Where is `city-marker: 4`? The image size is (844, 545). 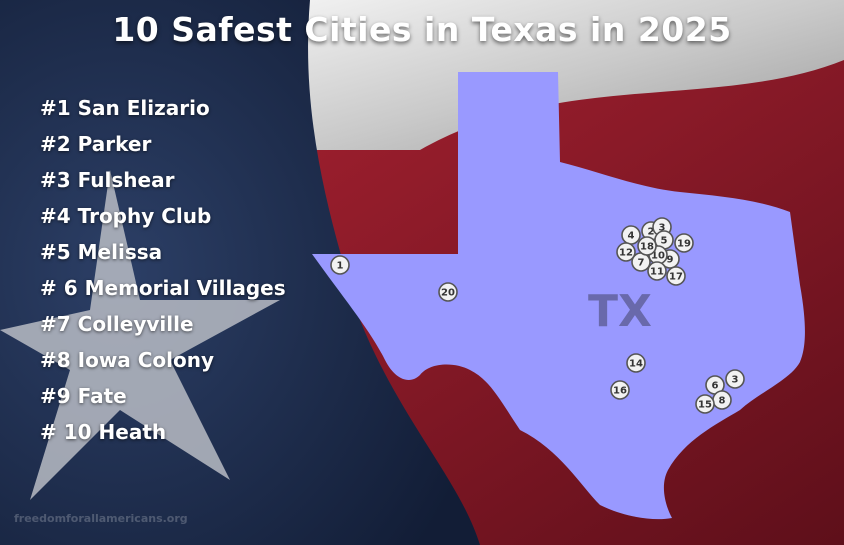 city-marker: 4 is located at coordinates (631, 235).